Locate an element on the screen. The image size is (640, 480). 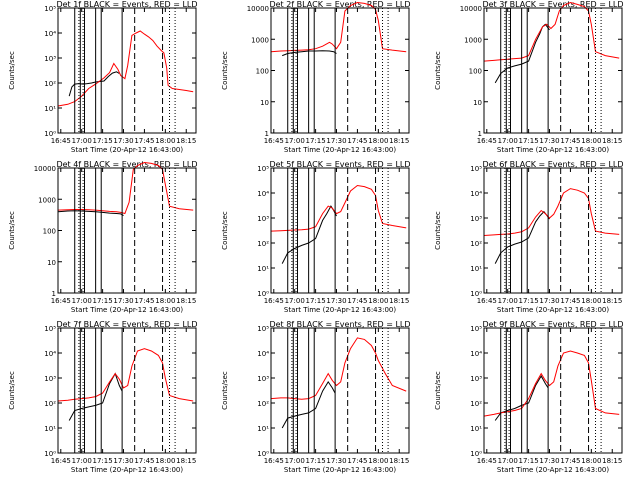
ytick-label: 100 is located at coordinates (262, 72).